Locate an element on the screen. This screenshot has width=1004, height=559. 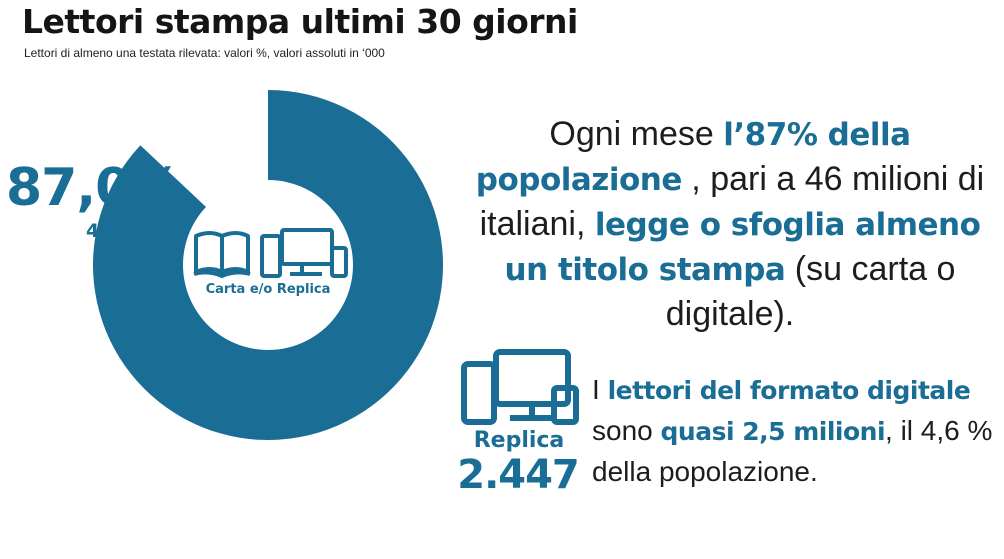
book-icon is located at coordinates (222, 254).